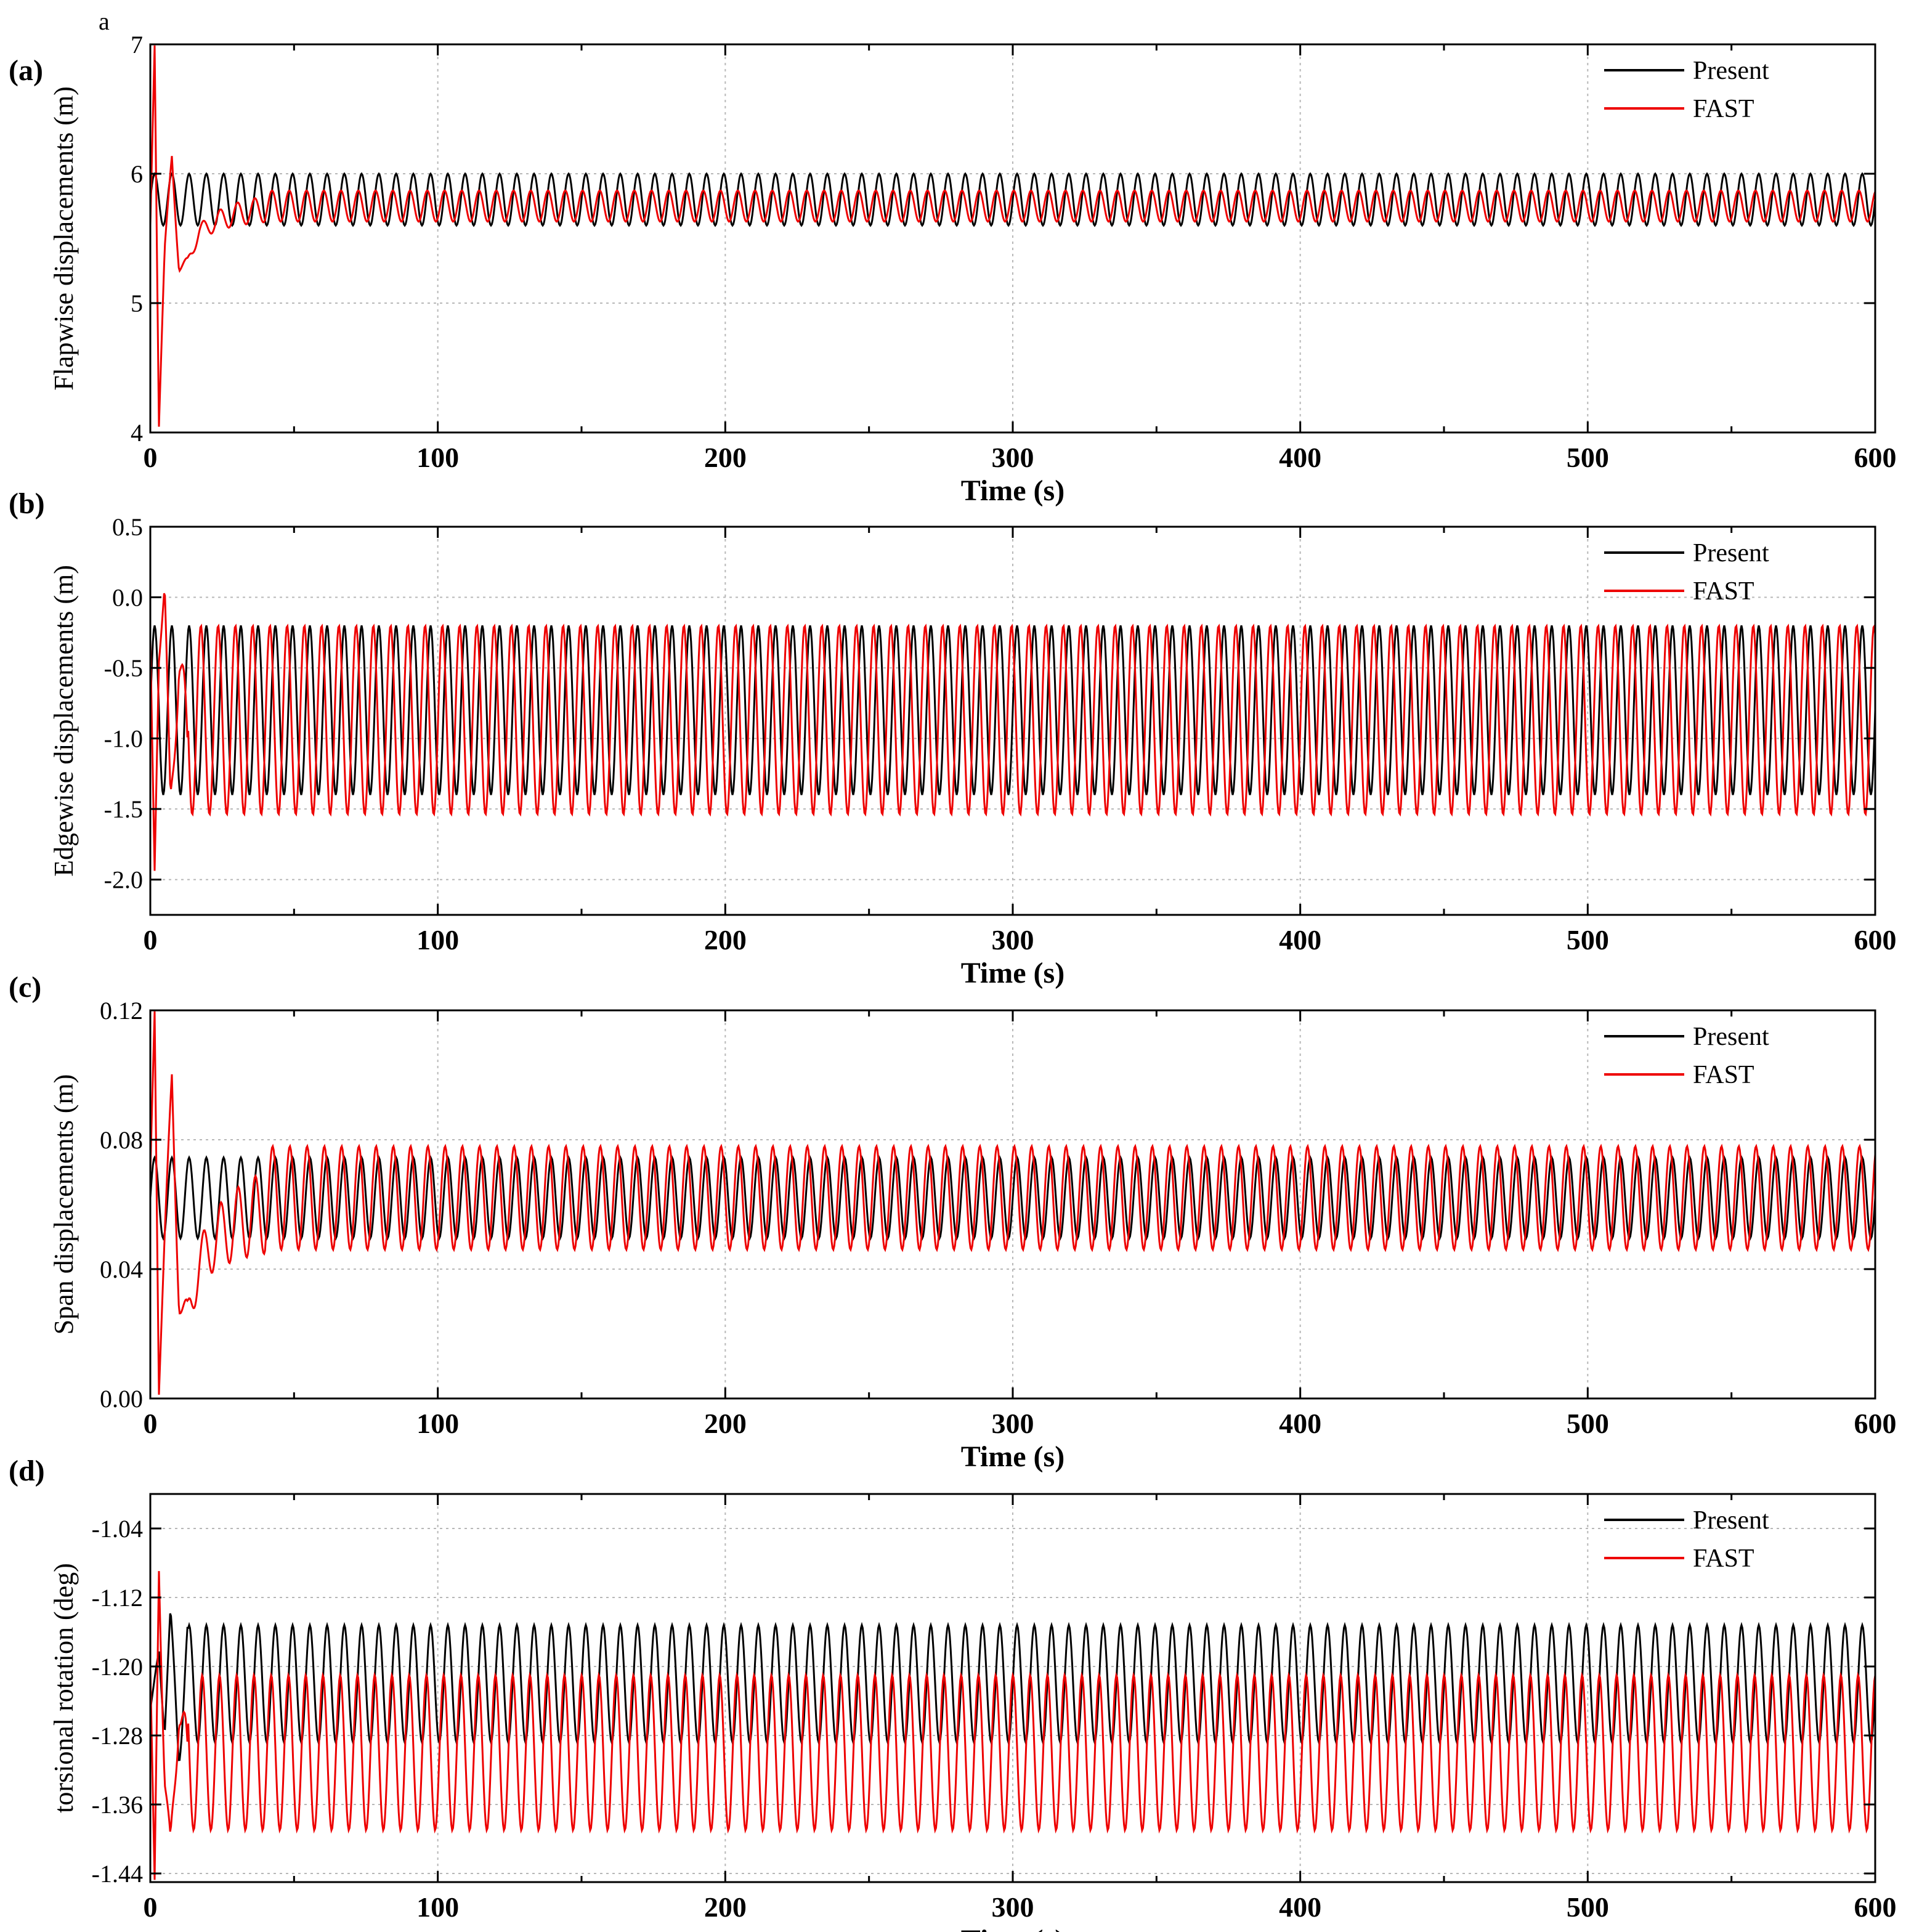  Describe the element at coordinates (127, 527) in the screenshot. I see `y-tick-label: 0.5` at that location.